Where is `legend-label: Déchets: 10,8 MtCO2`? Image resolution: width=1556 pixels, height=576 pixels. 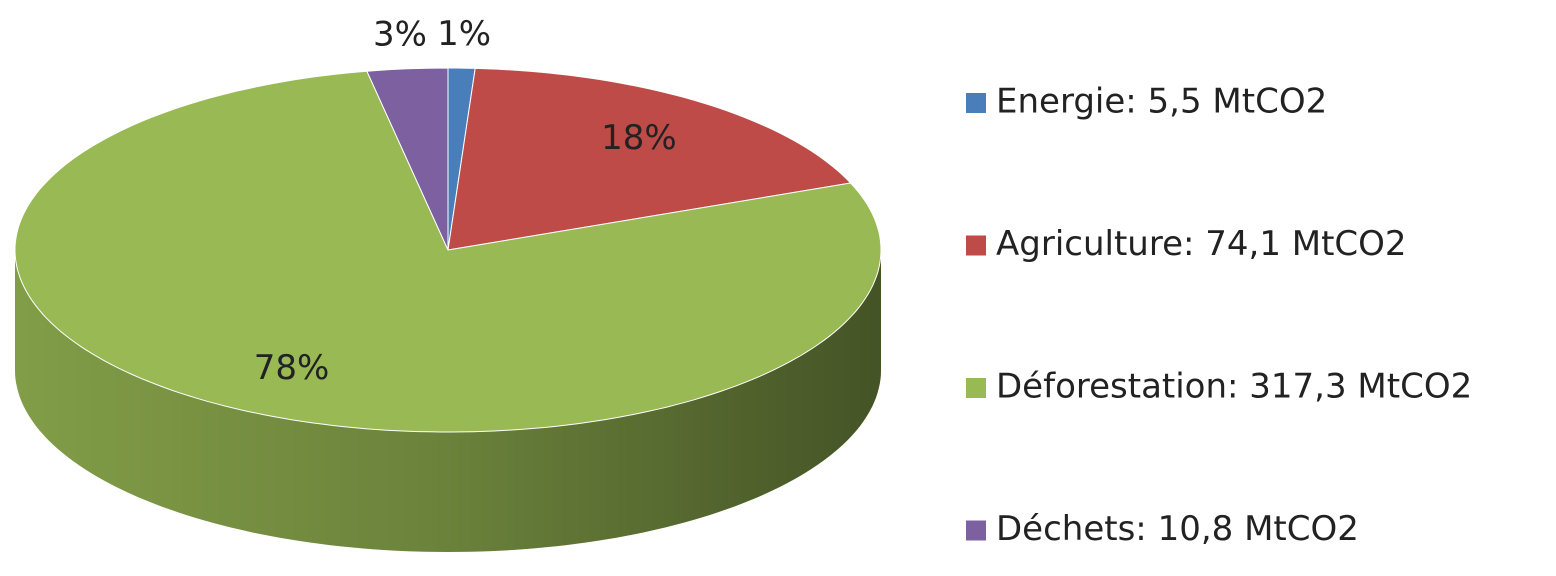 legend-label: Déchets: 10,8 MtCO2 is located at coordinates (1177, 529).